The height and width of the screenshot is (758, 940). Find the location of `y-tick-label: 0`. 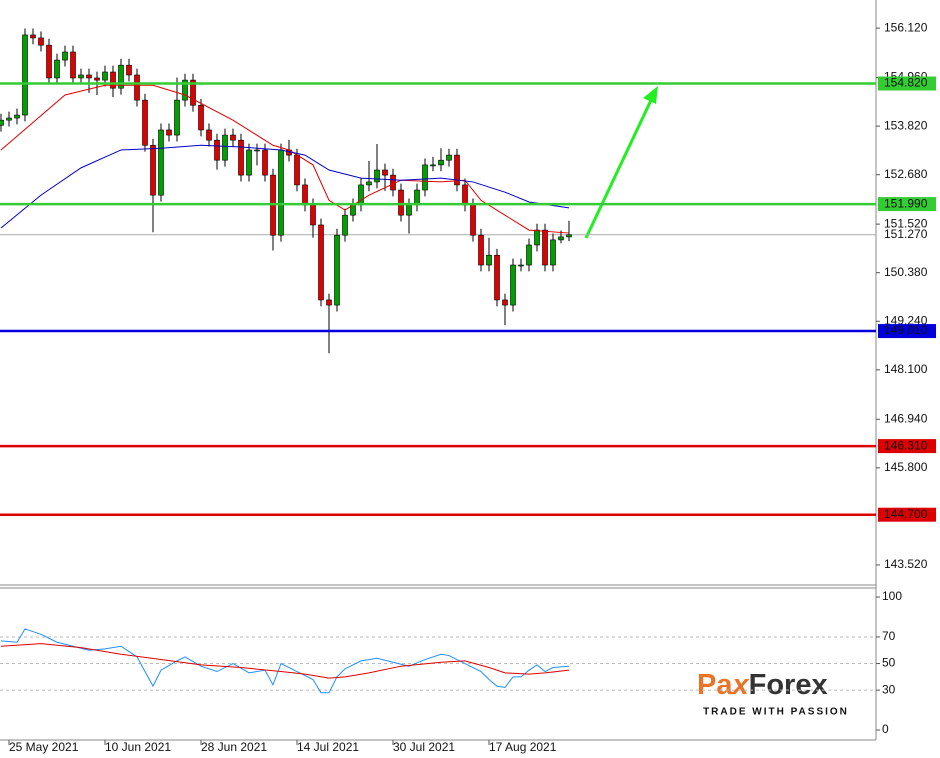

y-tick-label: 0 is located at coordinates (885, 729).